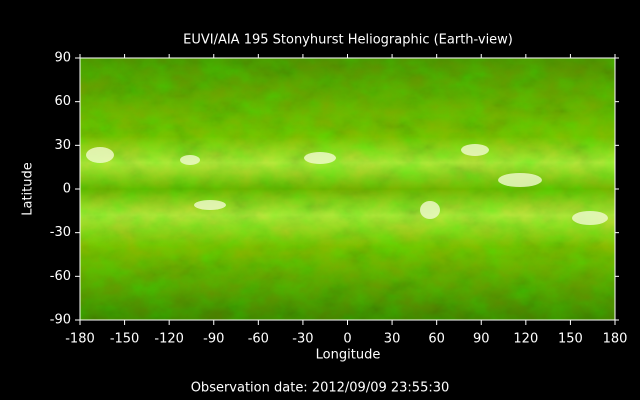 The width and height of the screenshot is (640, 400). What do you see at coordinates (570, 339) in the screenshot?
I see `x-tick-label: 150` at bounding box center [570, 339].